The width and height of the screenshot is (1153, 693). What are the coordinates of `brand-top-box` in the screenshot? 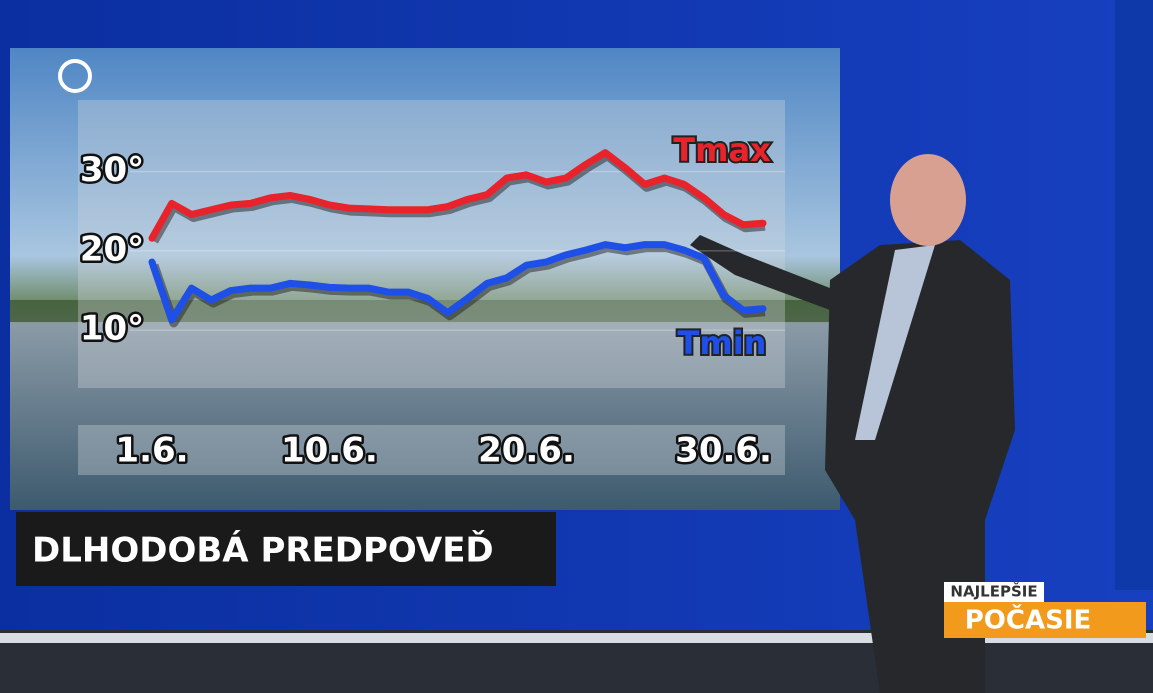 It's located at (994, 592).